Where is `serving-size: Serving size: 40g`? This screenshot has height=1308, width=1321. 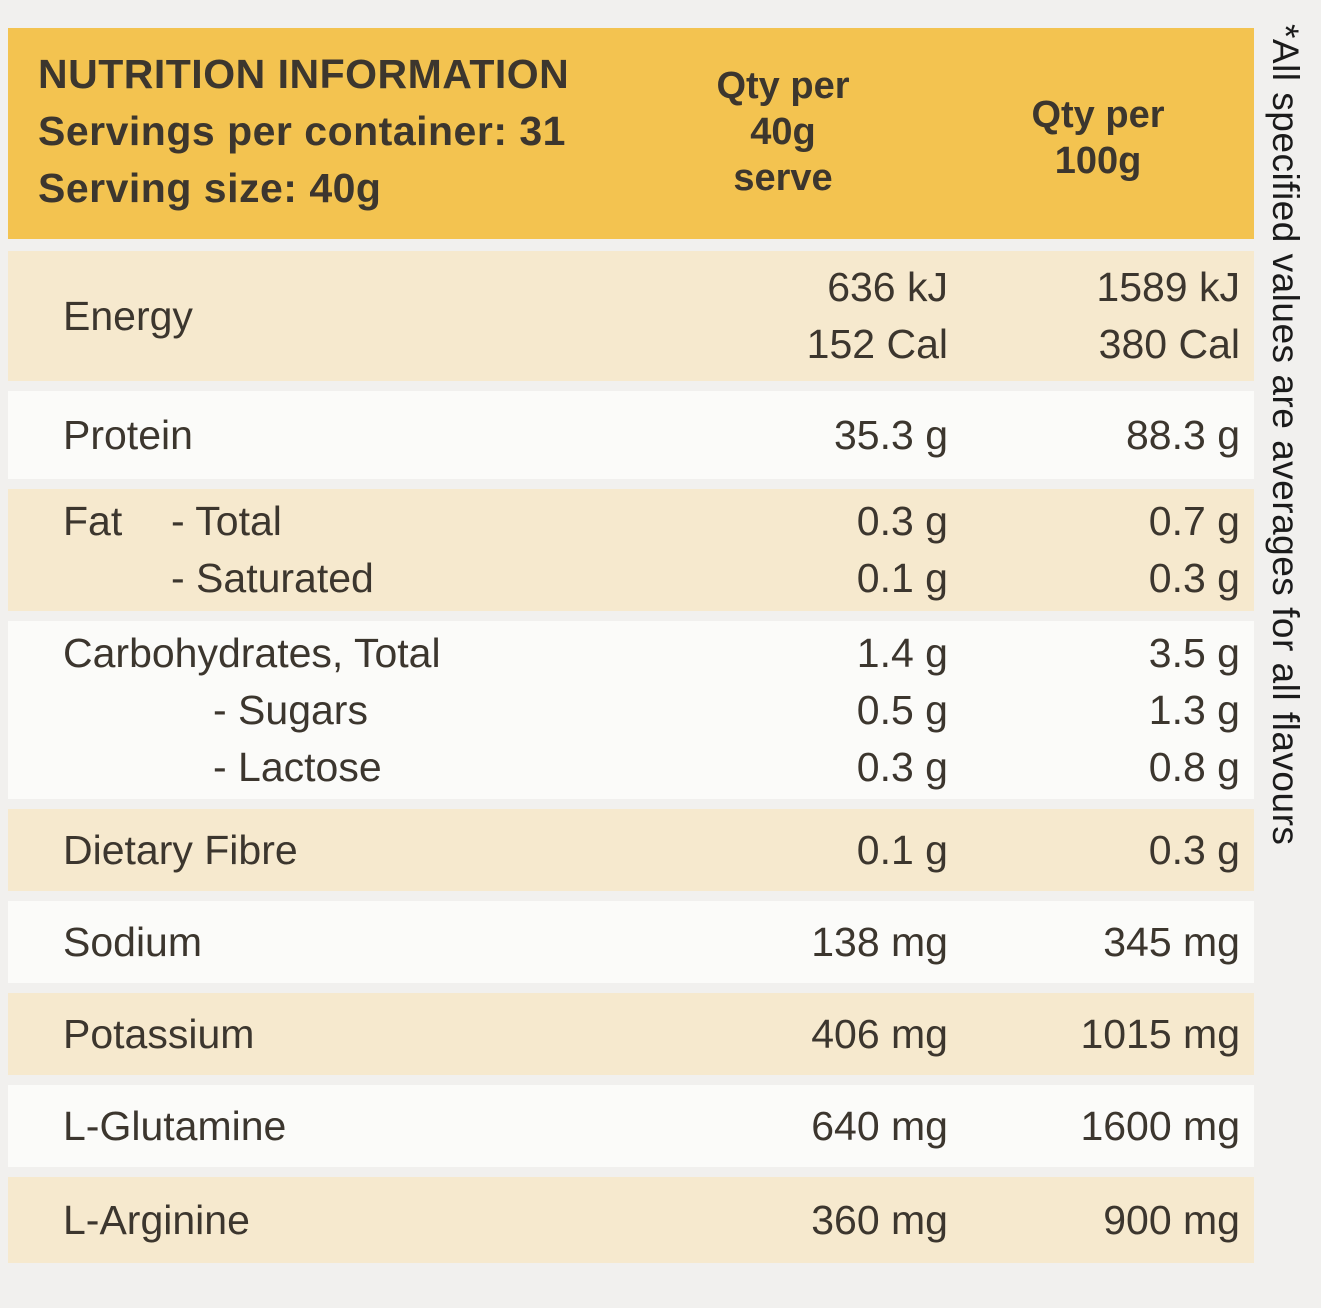
serving-size: Serving size: 40g is located at coordinates (210, 188).